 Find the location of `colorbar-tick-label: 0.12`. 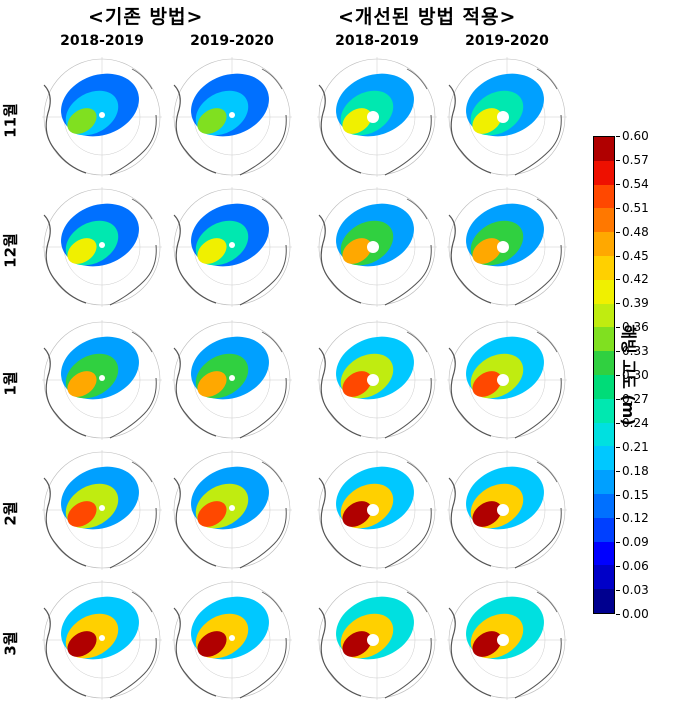

colorbar-tick-label: 0.12 is located at coordinates (632, 518).